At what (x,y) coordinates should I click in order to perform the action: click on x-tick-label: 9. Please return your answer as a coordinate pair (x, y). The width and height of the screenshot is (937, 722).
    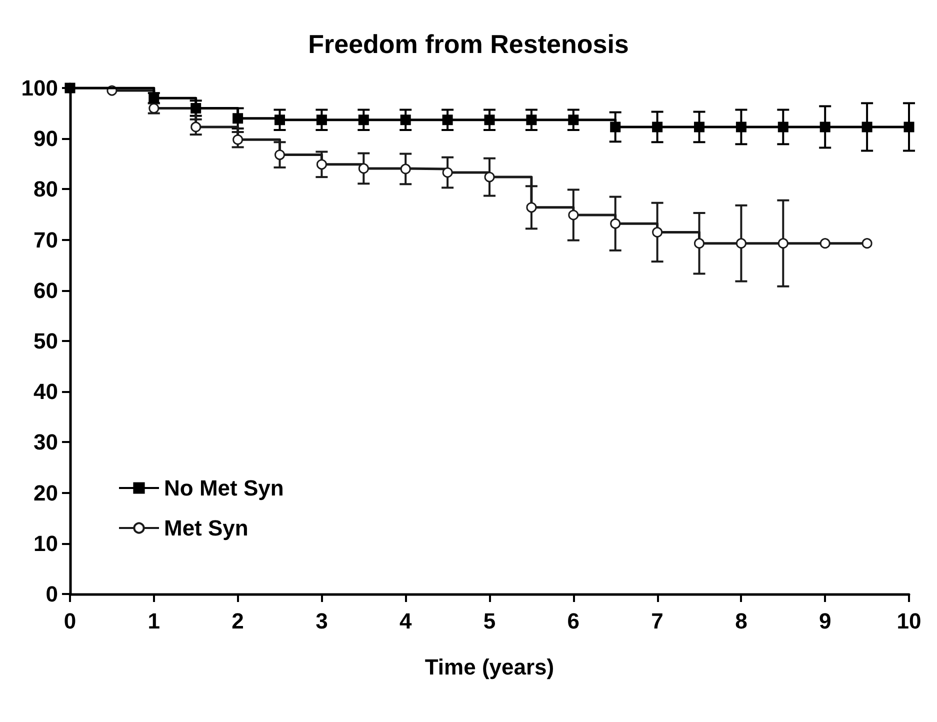
    Looking at the image, I should click on (825, 621).